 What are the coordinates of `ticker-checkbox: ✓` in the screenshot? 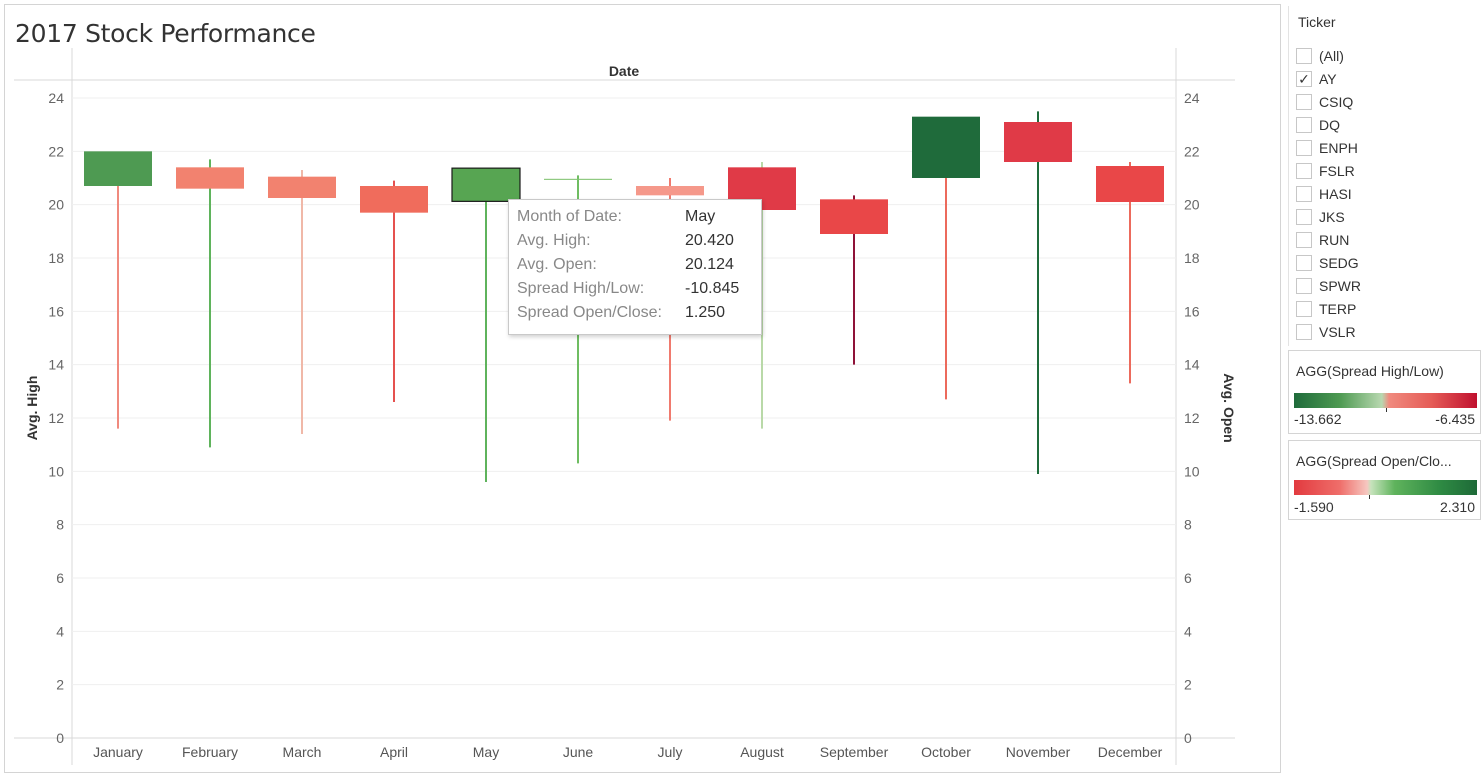 It's located at (1304, 78).